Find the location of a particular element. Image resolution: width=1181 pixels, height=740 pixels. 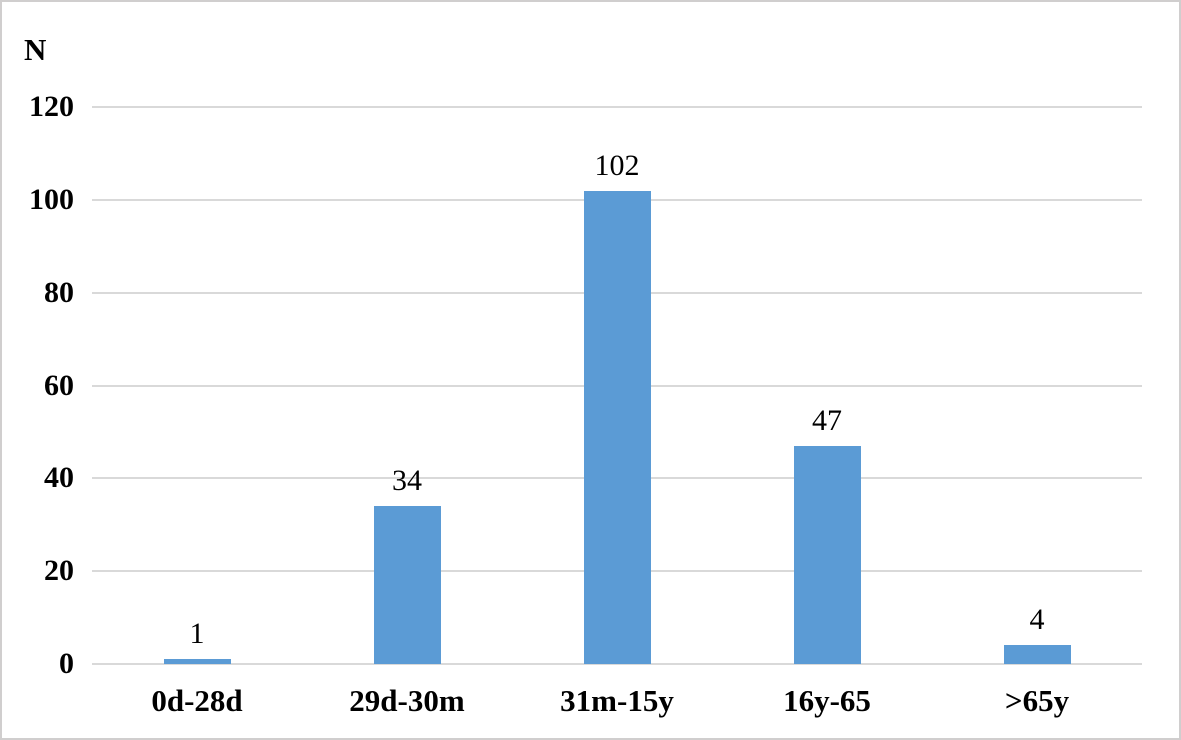

bar-value-label: 34 is located at coordinates (407, 480).